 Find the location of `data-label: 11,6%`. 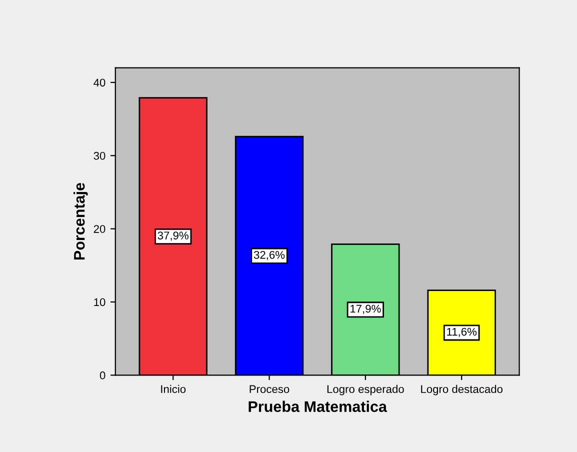

data-label: 11,6% is located at coordinates (462, 333).